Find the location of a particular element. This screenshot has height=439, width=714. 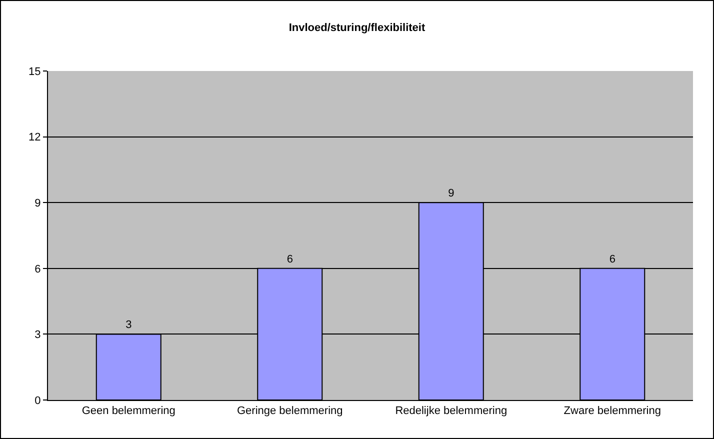

y-tick-label: 12 is located at coordinates (34, 138).